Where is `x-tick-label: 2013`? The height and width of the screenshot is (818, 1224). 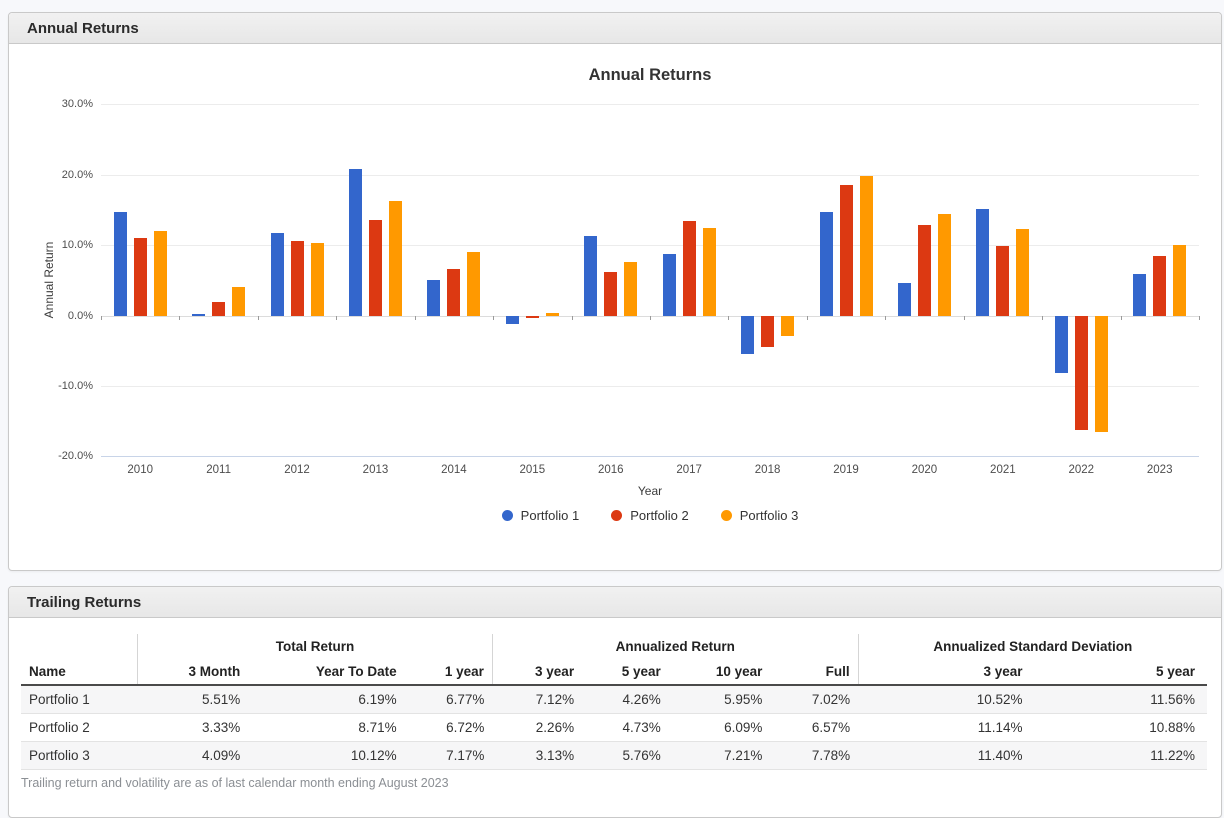
x-tick-label: 2013 is located at coordinates (375, 470).